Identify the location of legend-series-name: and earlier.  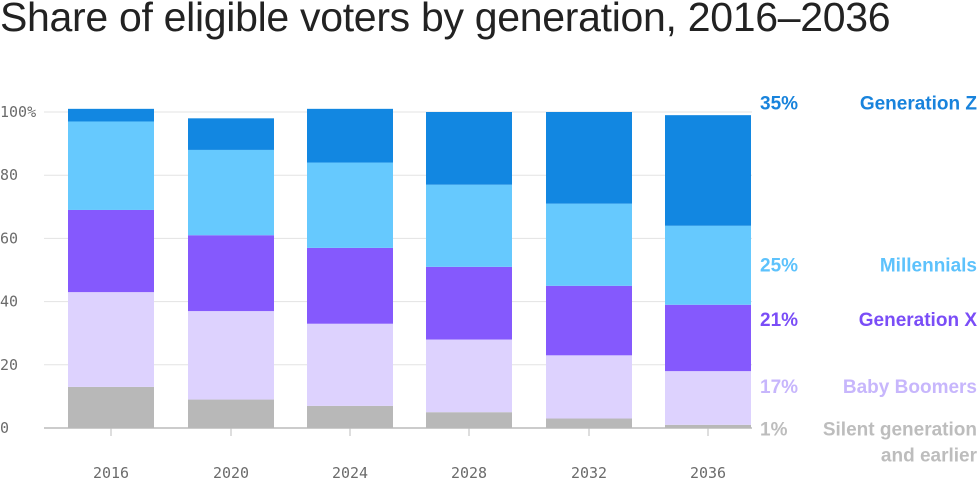
(929, 455).